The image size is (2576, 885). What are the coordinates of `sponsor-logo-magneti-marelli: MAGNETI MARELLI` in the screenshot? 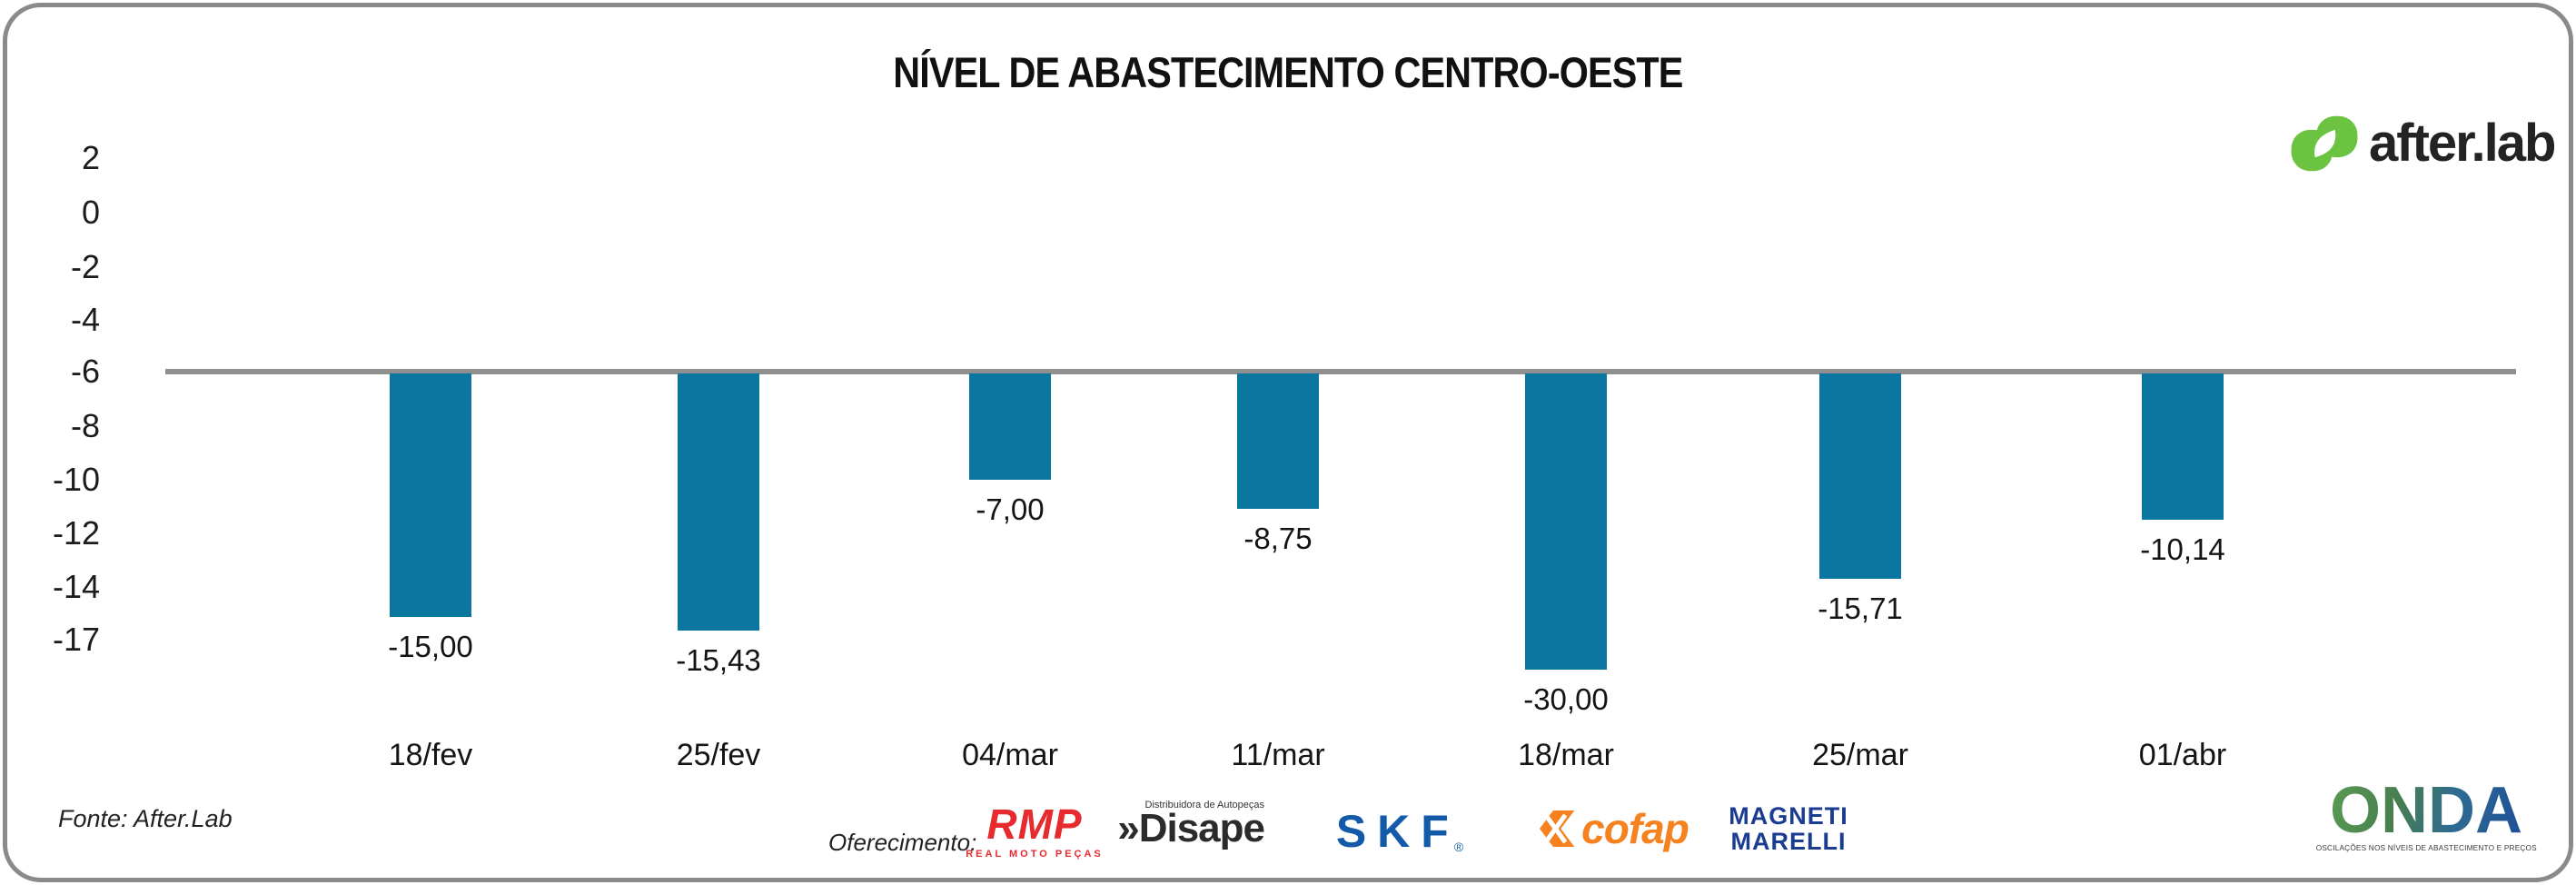 It's located at (1788, 829).